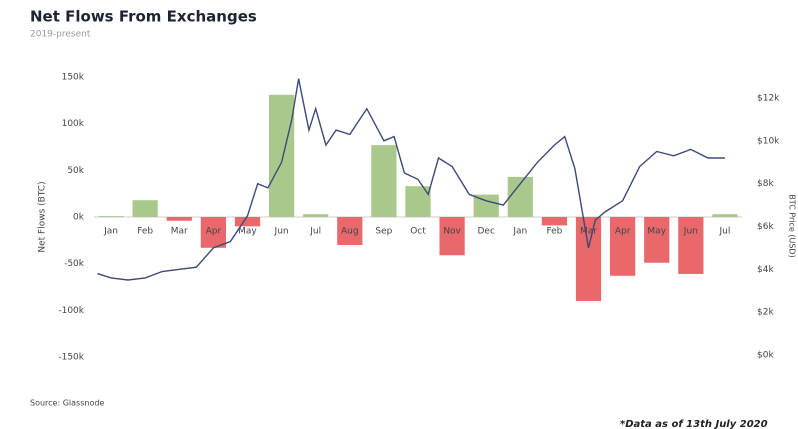  Describe the element at coordinates (694, 424) in the screenshot. I see `footnote: *Data as of 13th July 2020` at that location.